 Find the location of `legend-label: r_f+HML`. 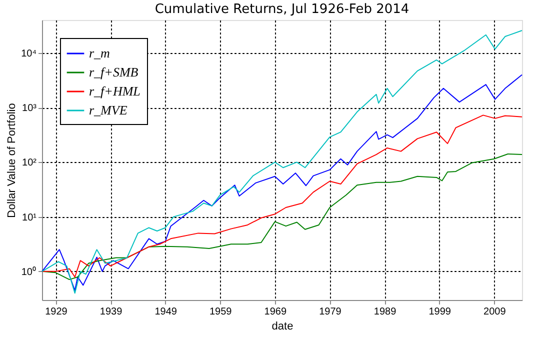

legend-label: r_f+HML is located at coordinates (114, 91).